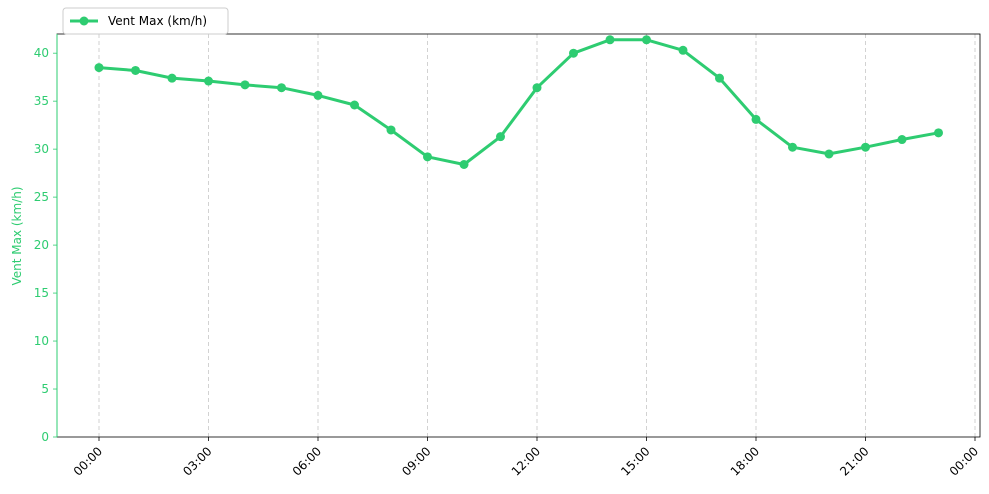  What do you see at coordinates (416, 461) in the screenshot?
I see `x-tick-label: 09:00` at bounding box center [416, 461].